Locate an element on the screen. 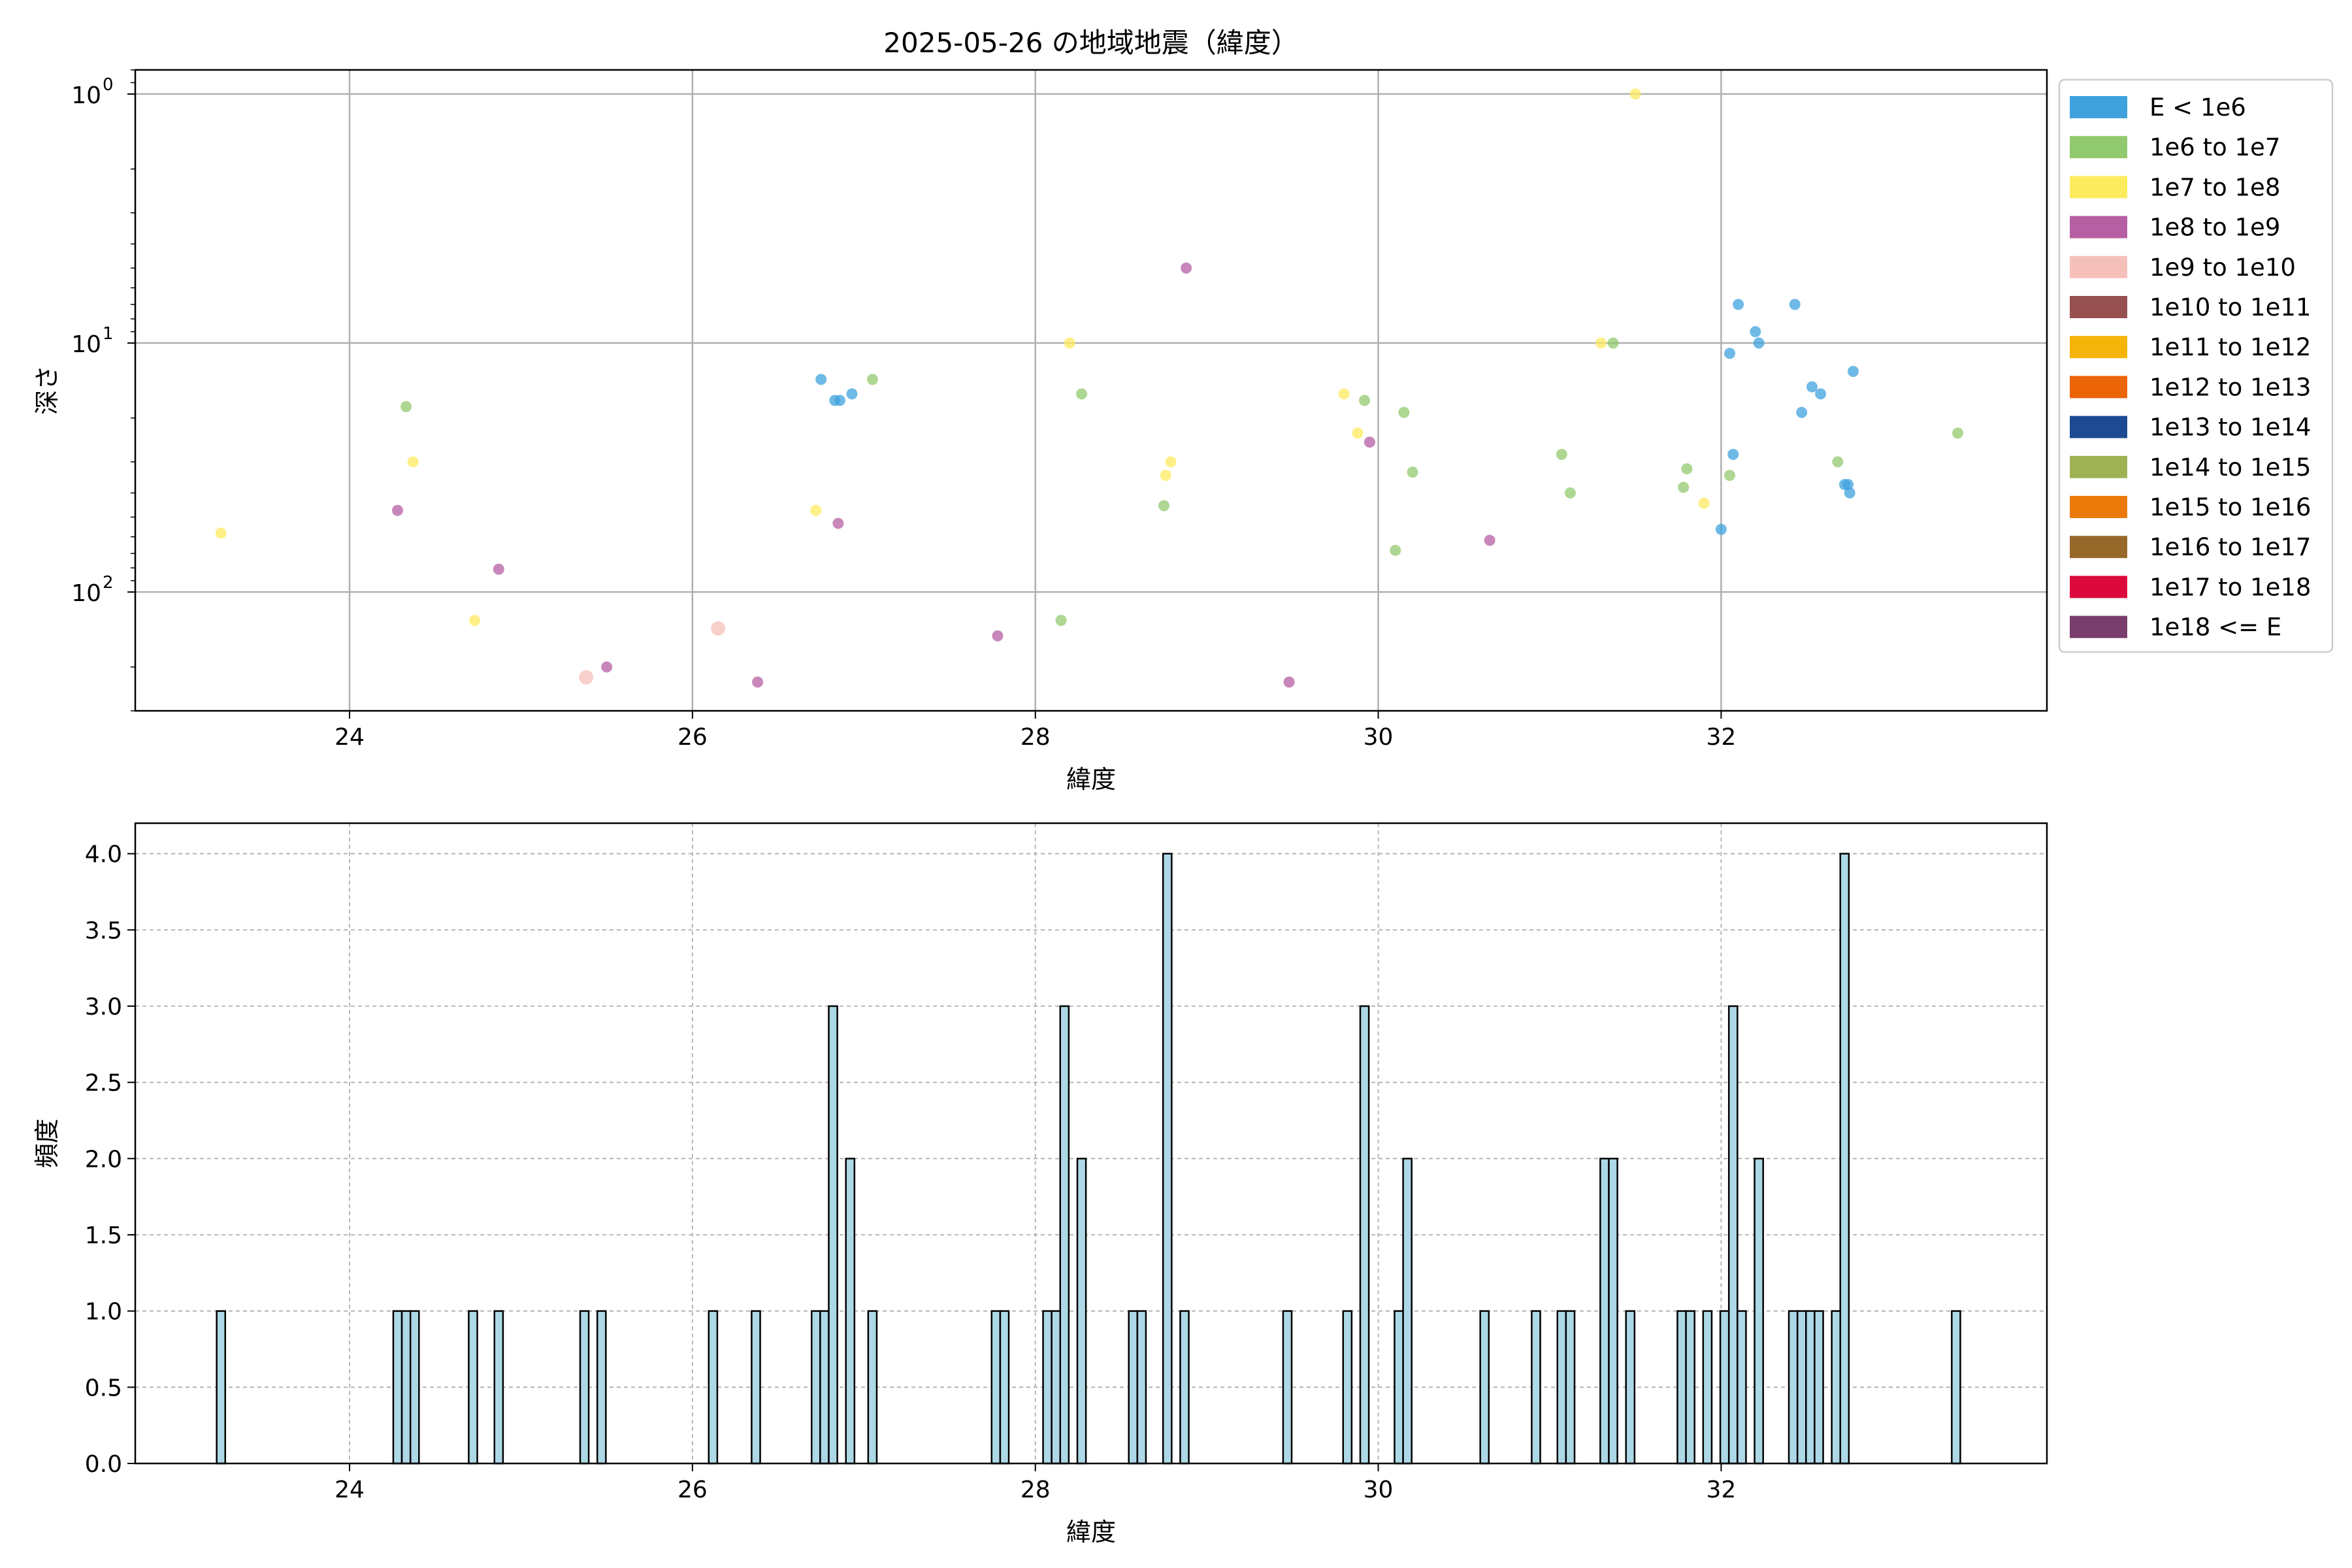 This screenshot has height=1568, width=2352. scatter-x-axis-label: 緯度 is located at coordinates (1091, 779).